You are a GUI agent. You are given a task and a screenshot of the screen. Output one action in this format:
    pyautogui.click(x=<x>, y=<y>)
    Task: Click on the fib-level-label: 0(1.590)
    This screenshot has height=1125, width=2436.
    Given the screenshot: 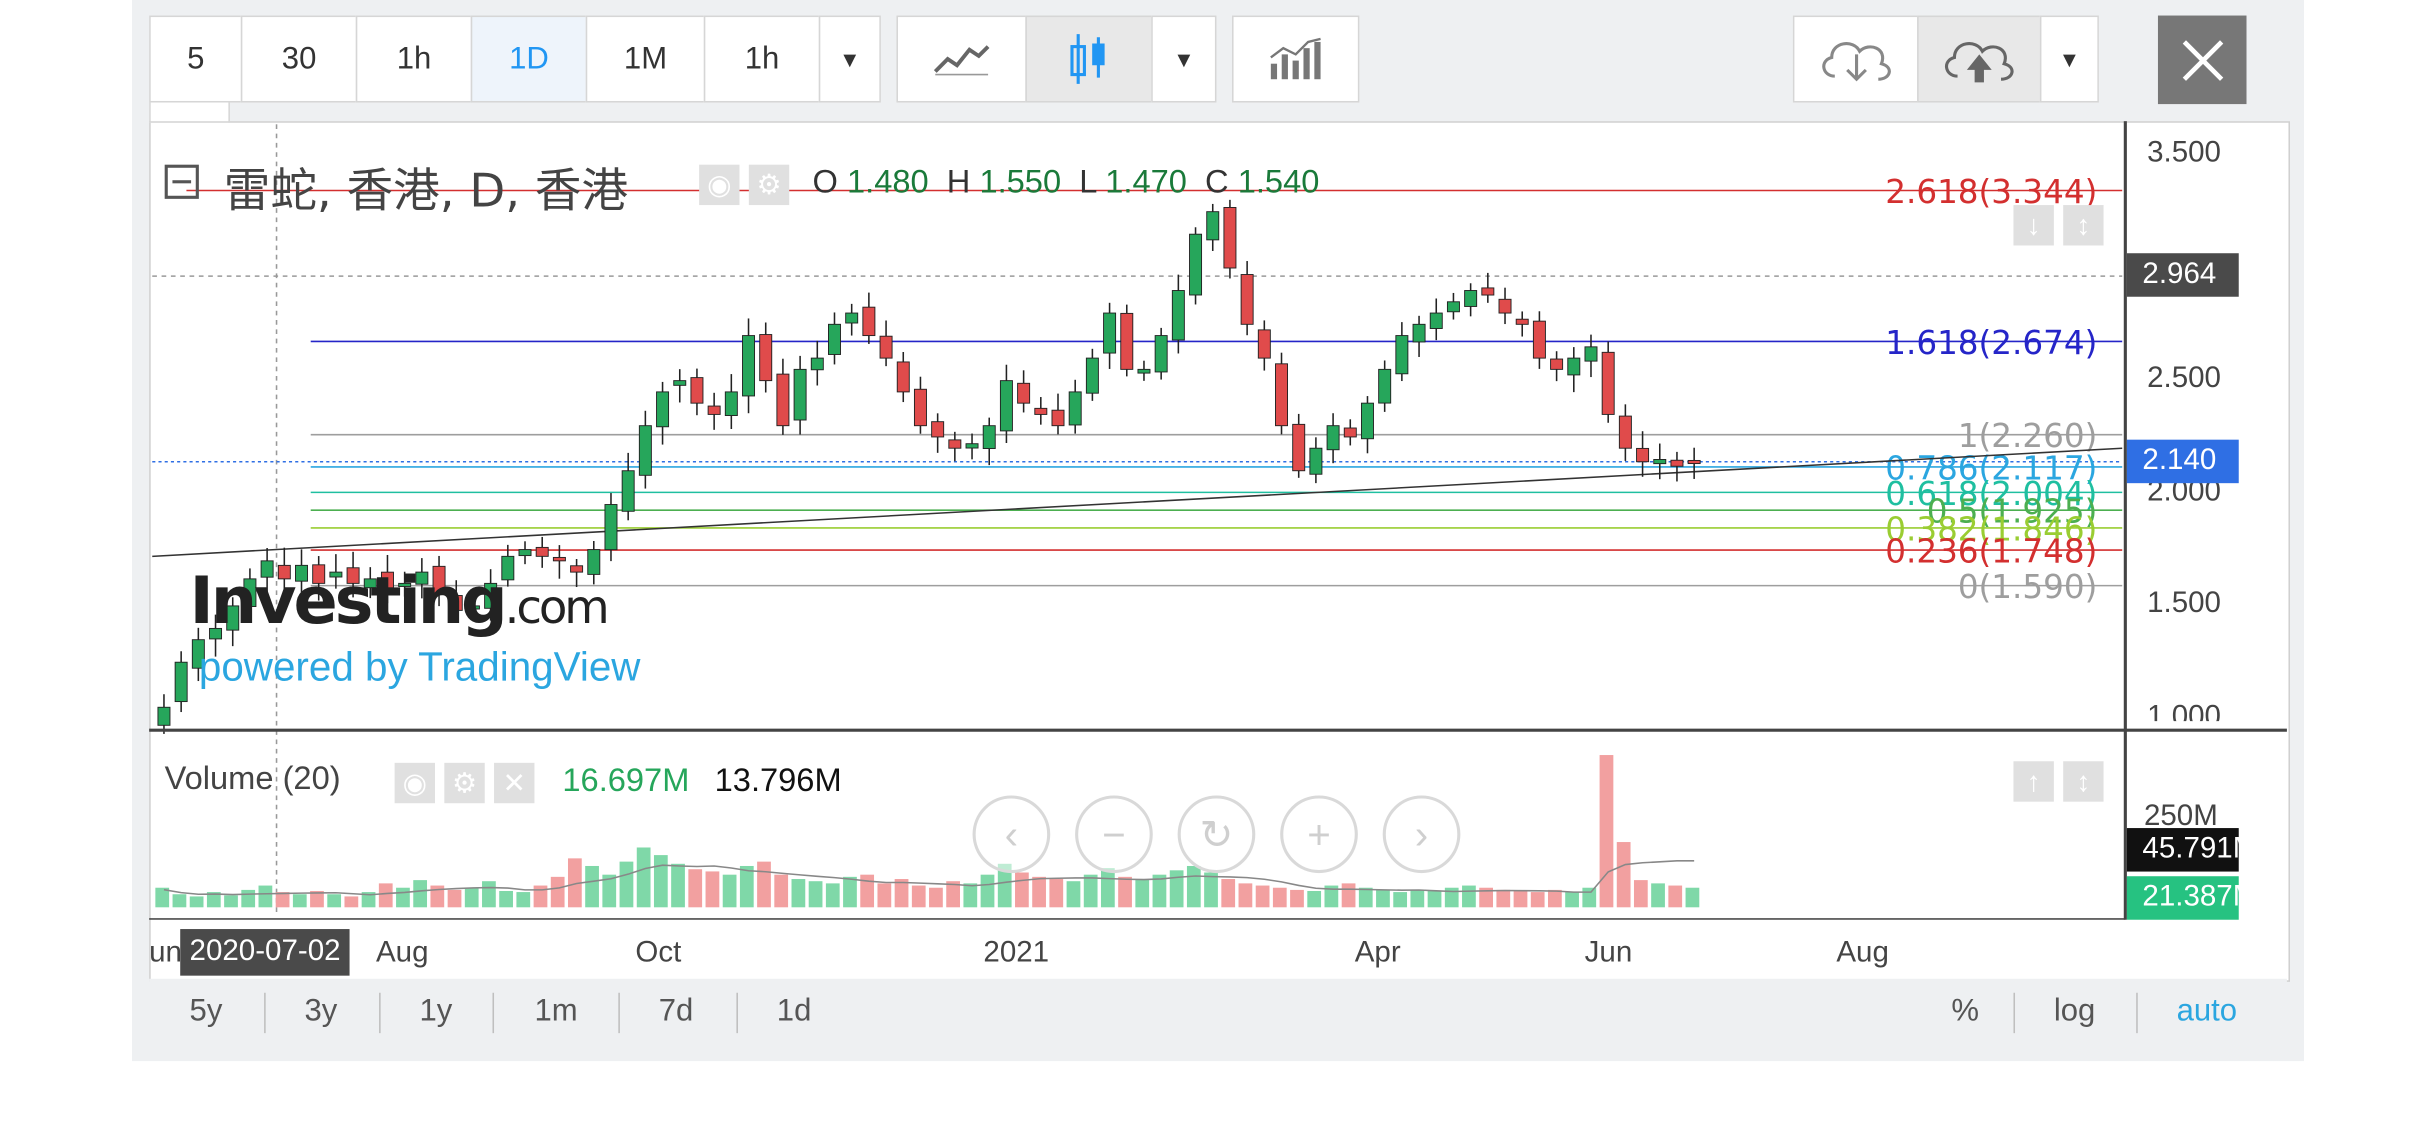 What is the action you would take?
    pyautogui.click(x=2028, y=587)
    